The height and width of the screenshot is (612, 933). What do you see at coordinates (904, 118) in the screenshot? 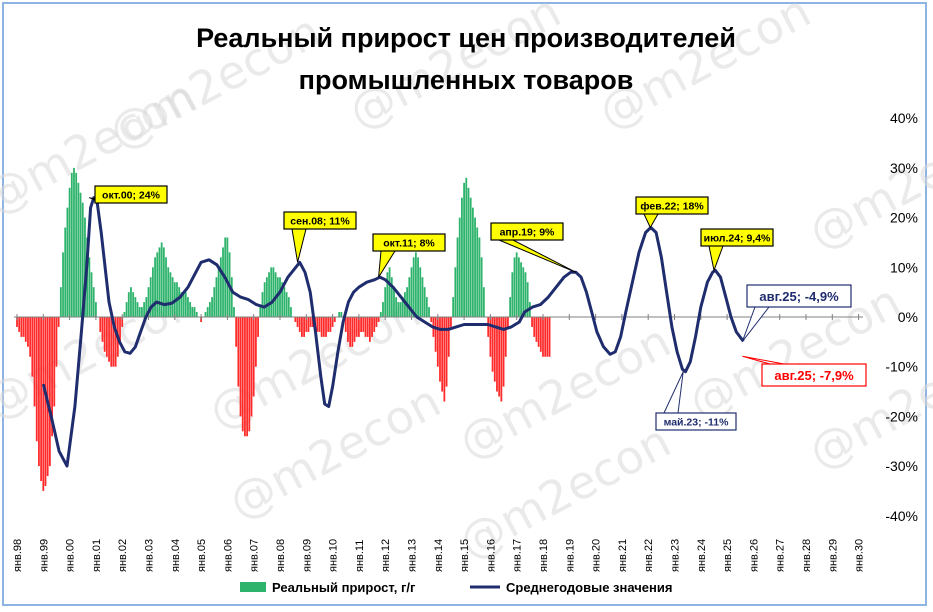
I see `y-tick-label: 40%` at bounding box center [904, 118].